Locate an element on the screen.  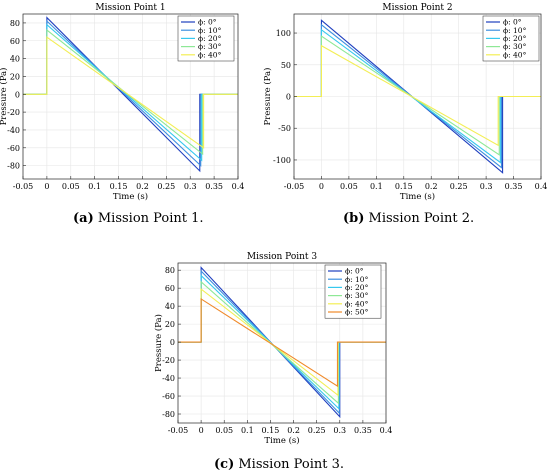
caption-c-tag: (c) is located at coordinates (224, 464).